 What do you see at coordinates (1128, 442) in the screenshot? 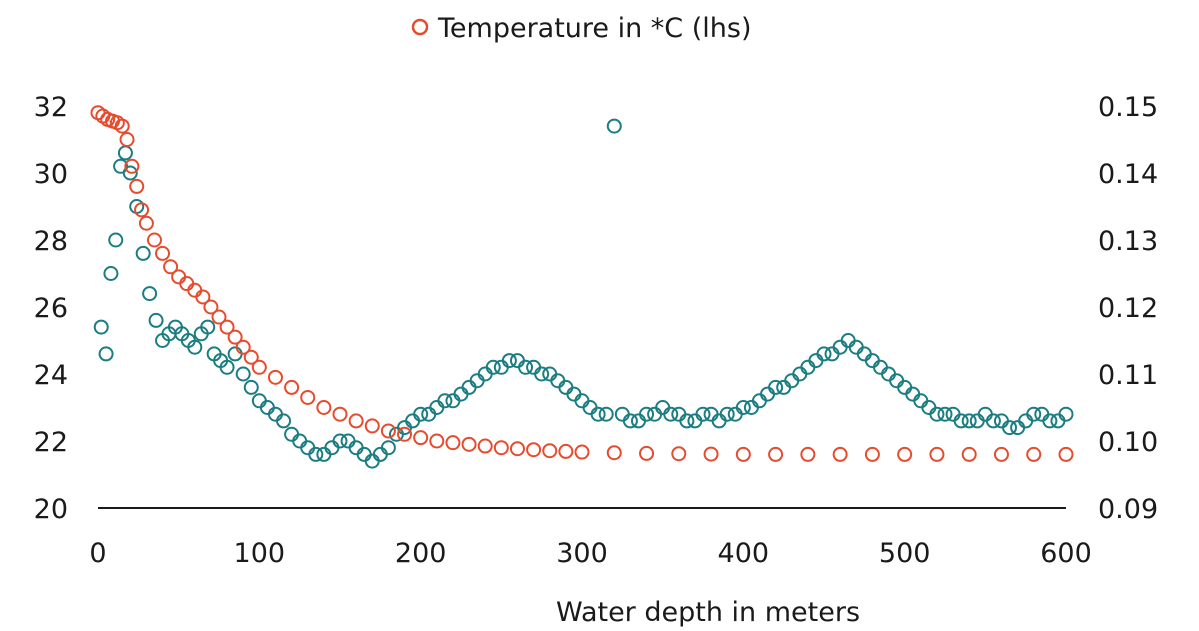
I see `right-y-tick-label: 0.10` at bounding box center [1128, 442].